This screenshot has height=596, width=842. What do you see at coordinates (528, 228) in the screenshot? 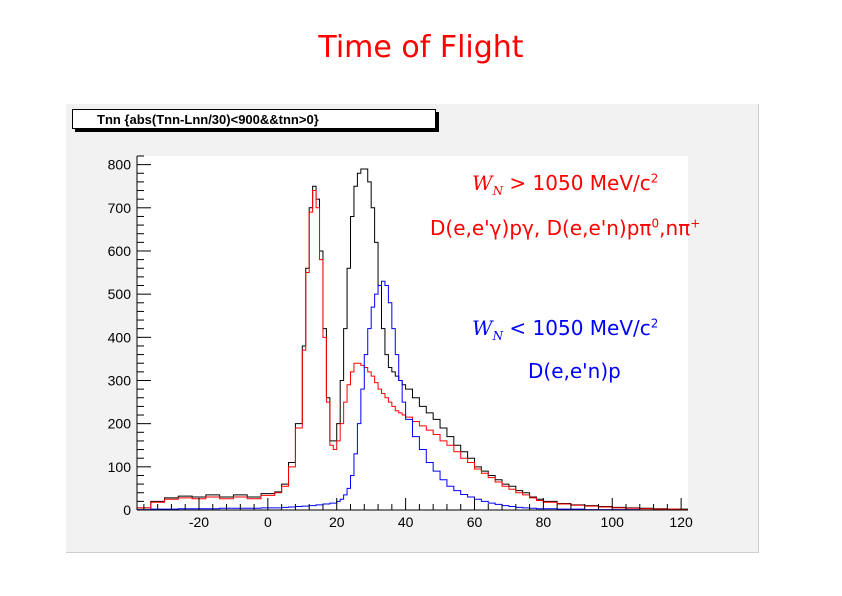
I see `red-reactions-gamma2: γ` at bounding box center [528, 228].